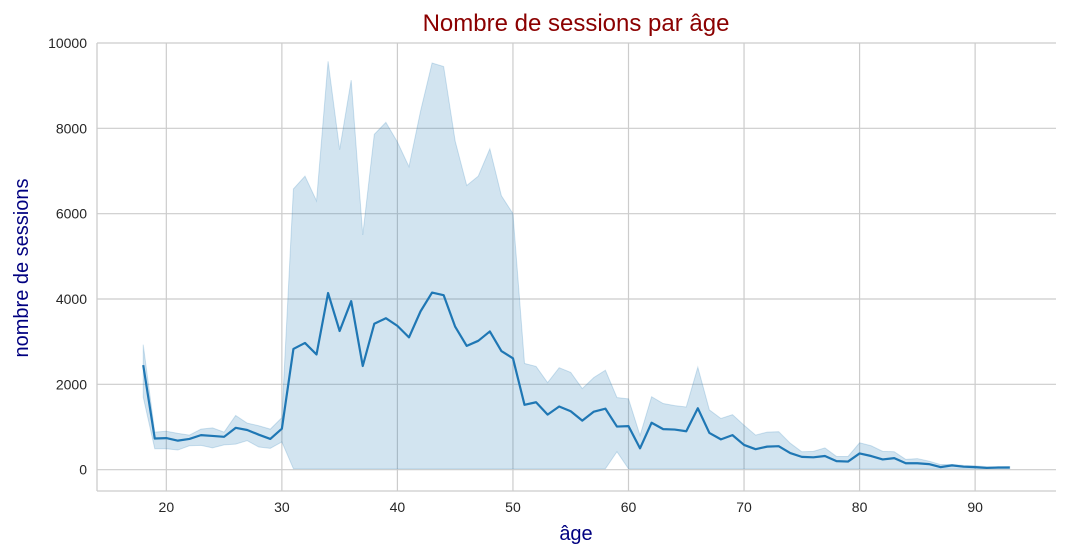 The height and width of the screenshot is (556, 1071). I want to click on x-tick-label: 70, so click(744, 507).